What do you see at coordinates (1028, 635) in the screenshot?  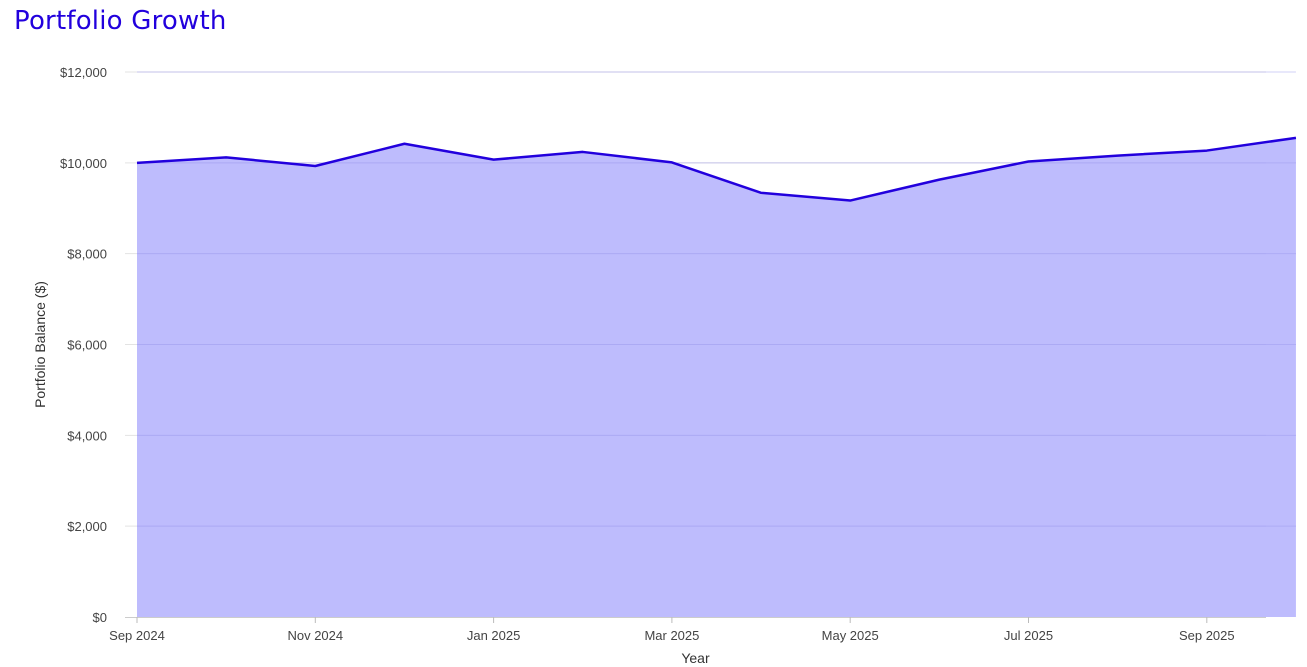 I see `x-tick-label: Jul 2025` at bounding box center [1028, 635].